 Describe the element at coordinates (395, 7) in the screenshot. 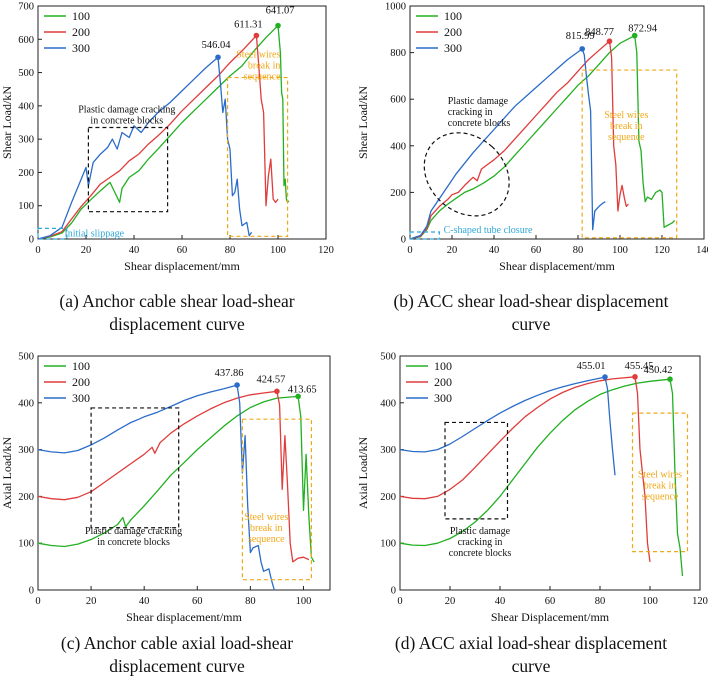

I see `y-tick-label-b: 1000` at that location.